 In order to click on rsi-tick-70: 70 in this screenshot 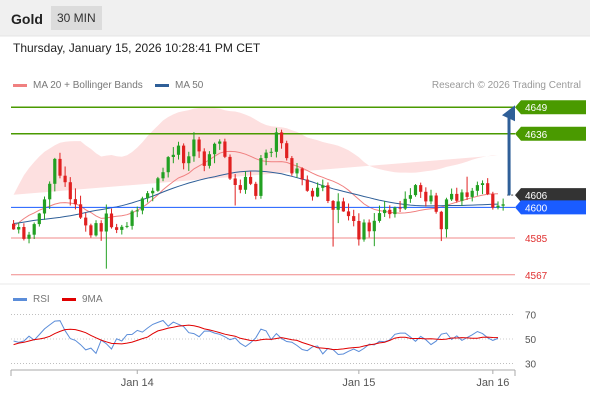, I will do `click(531, 315)`.